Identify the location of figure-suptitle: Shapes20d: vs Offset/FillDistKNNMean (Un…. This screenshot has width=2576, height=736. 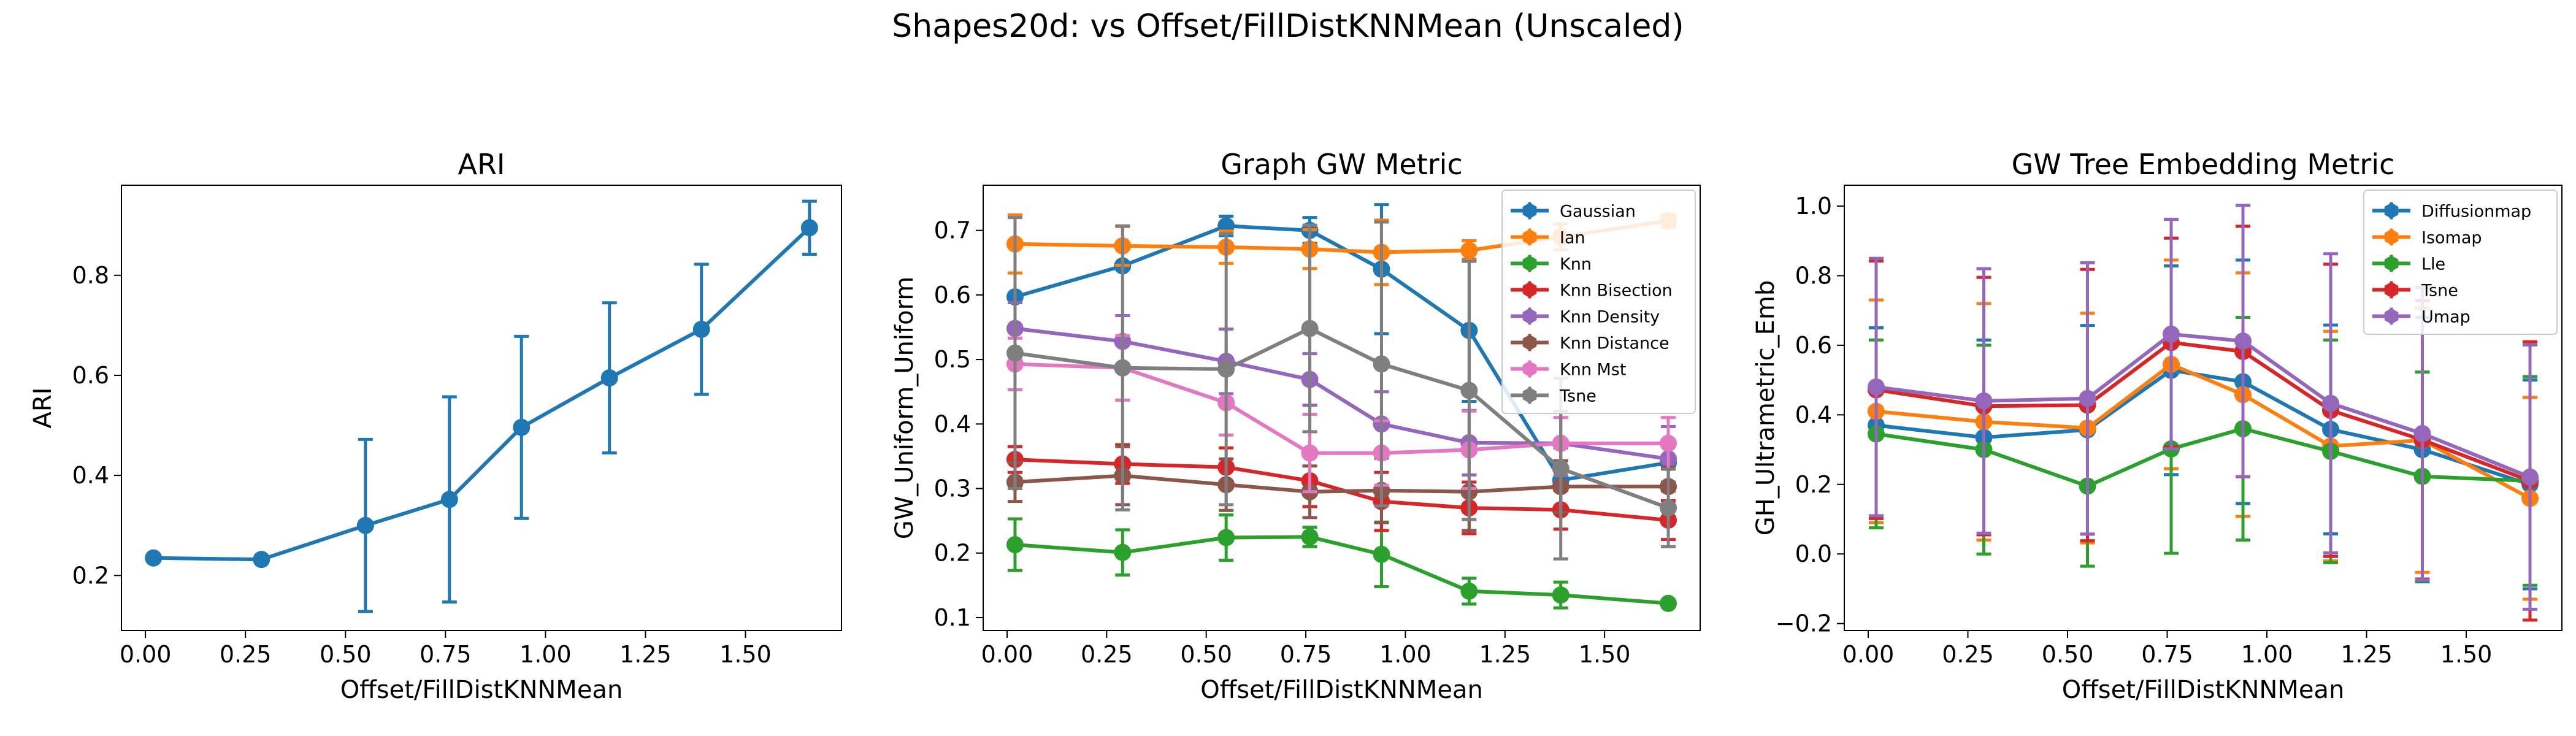
(1288, 26).